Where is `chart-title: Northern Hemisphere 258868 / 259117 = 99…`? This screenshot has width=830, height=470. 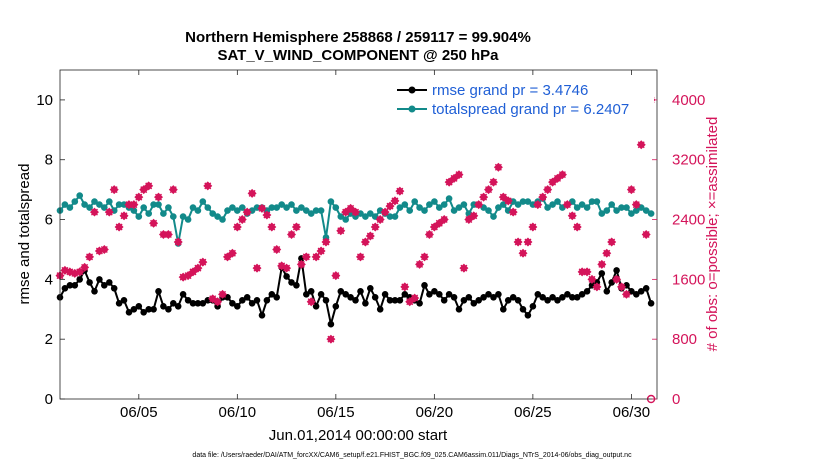
chart-title: Northern Hemisphere 258868 / 259117 = 99… is located at coordinates (358, 37).